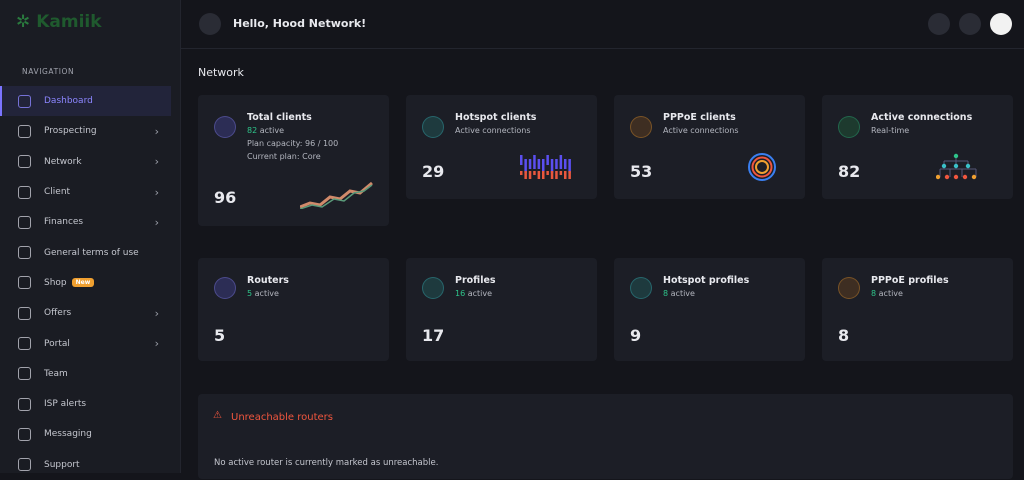  I want to click on card-active: 82 active, so click(265, 130).